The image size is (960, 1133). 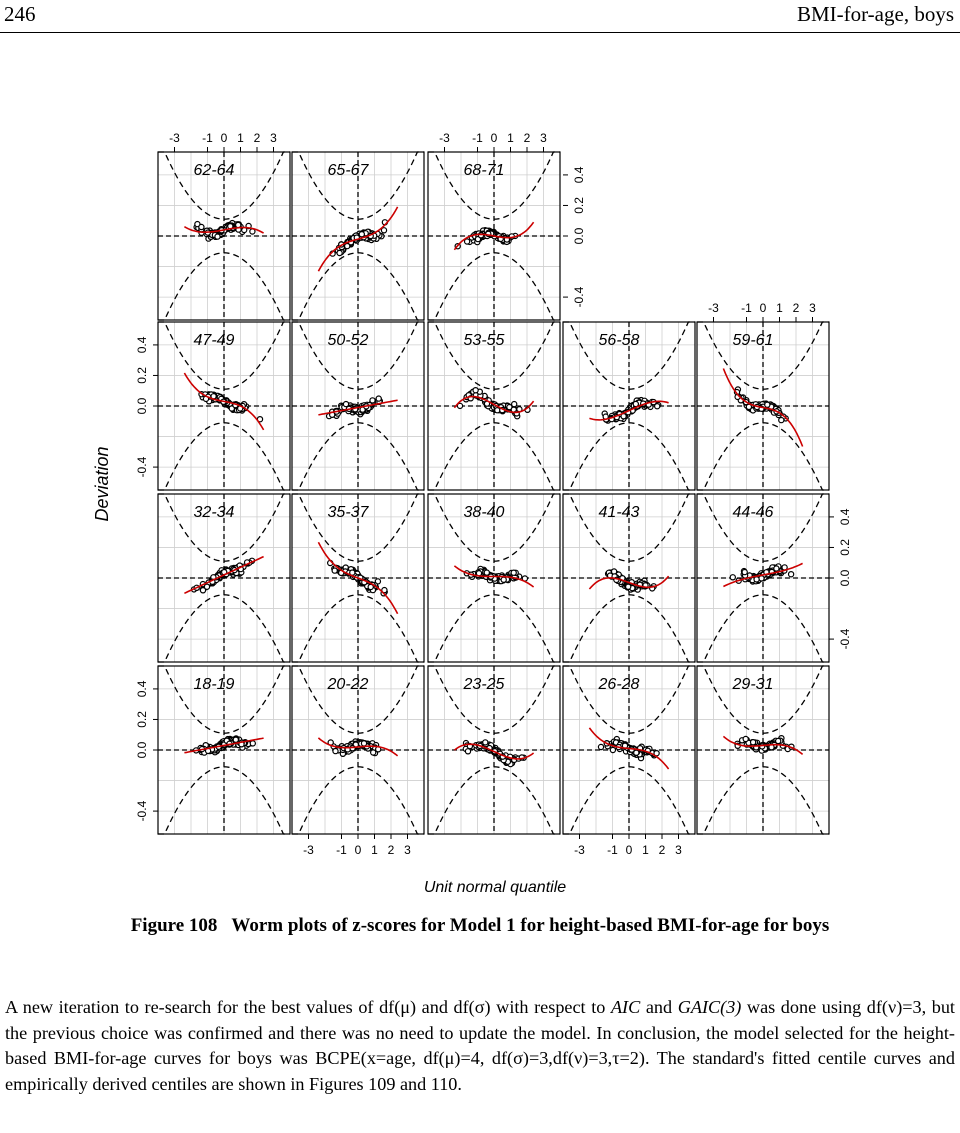 I want to click on worm-panel: 53-55, so click(x=494, y=406).